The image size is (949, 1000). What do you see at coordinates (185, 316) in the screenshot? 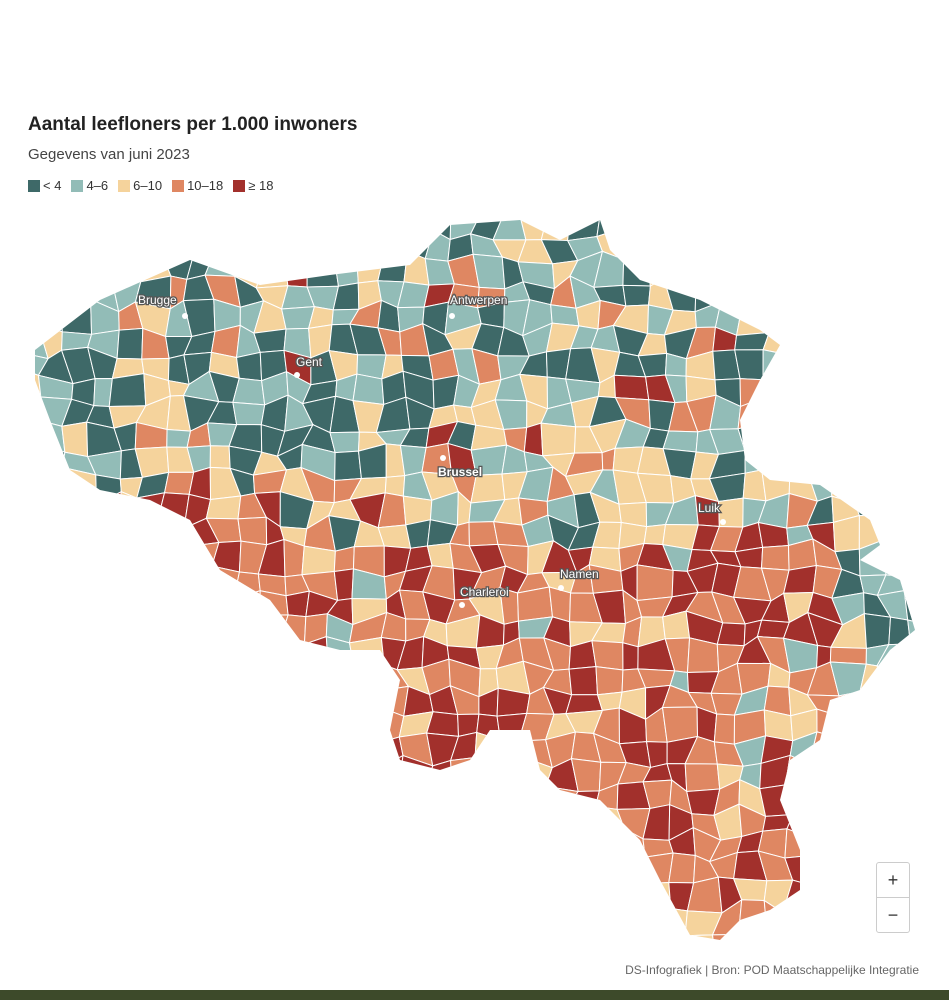
I see `city-dot` at bounding box center [185, 316].